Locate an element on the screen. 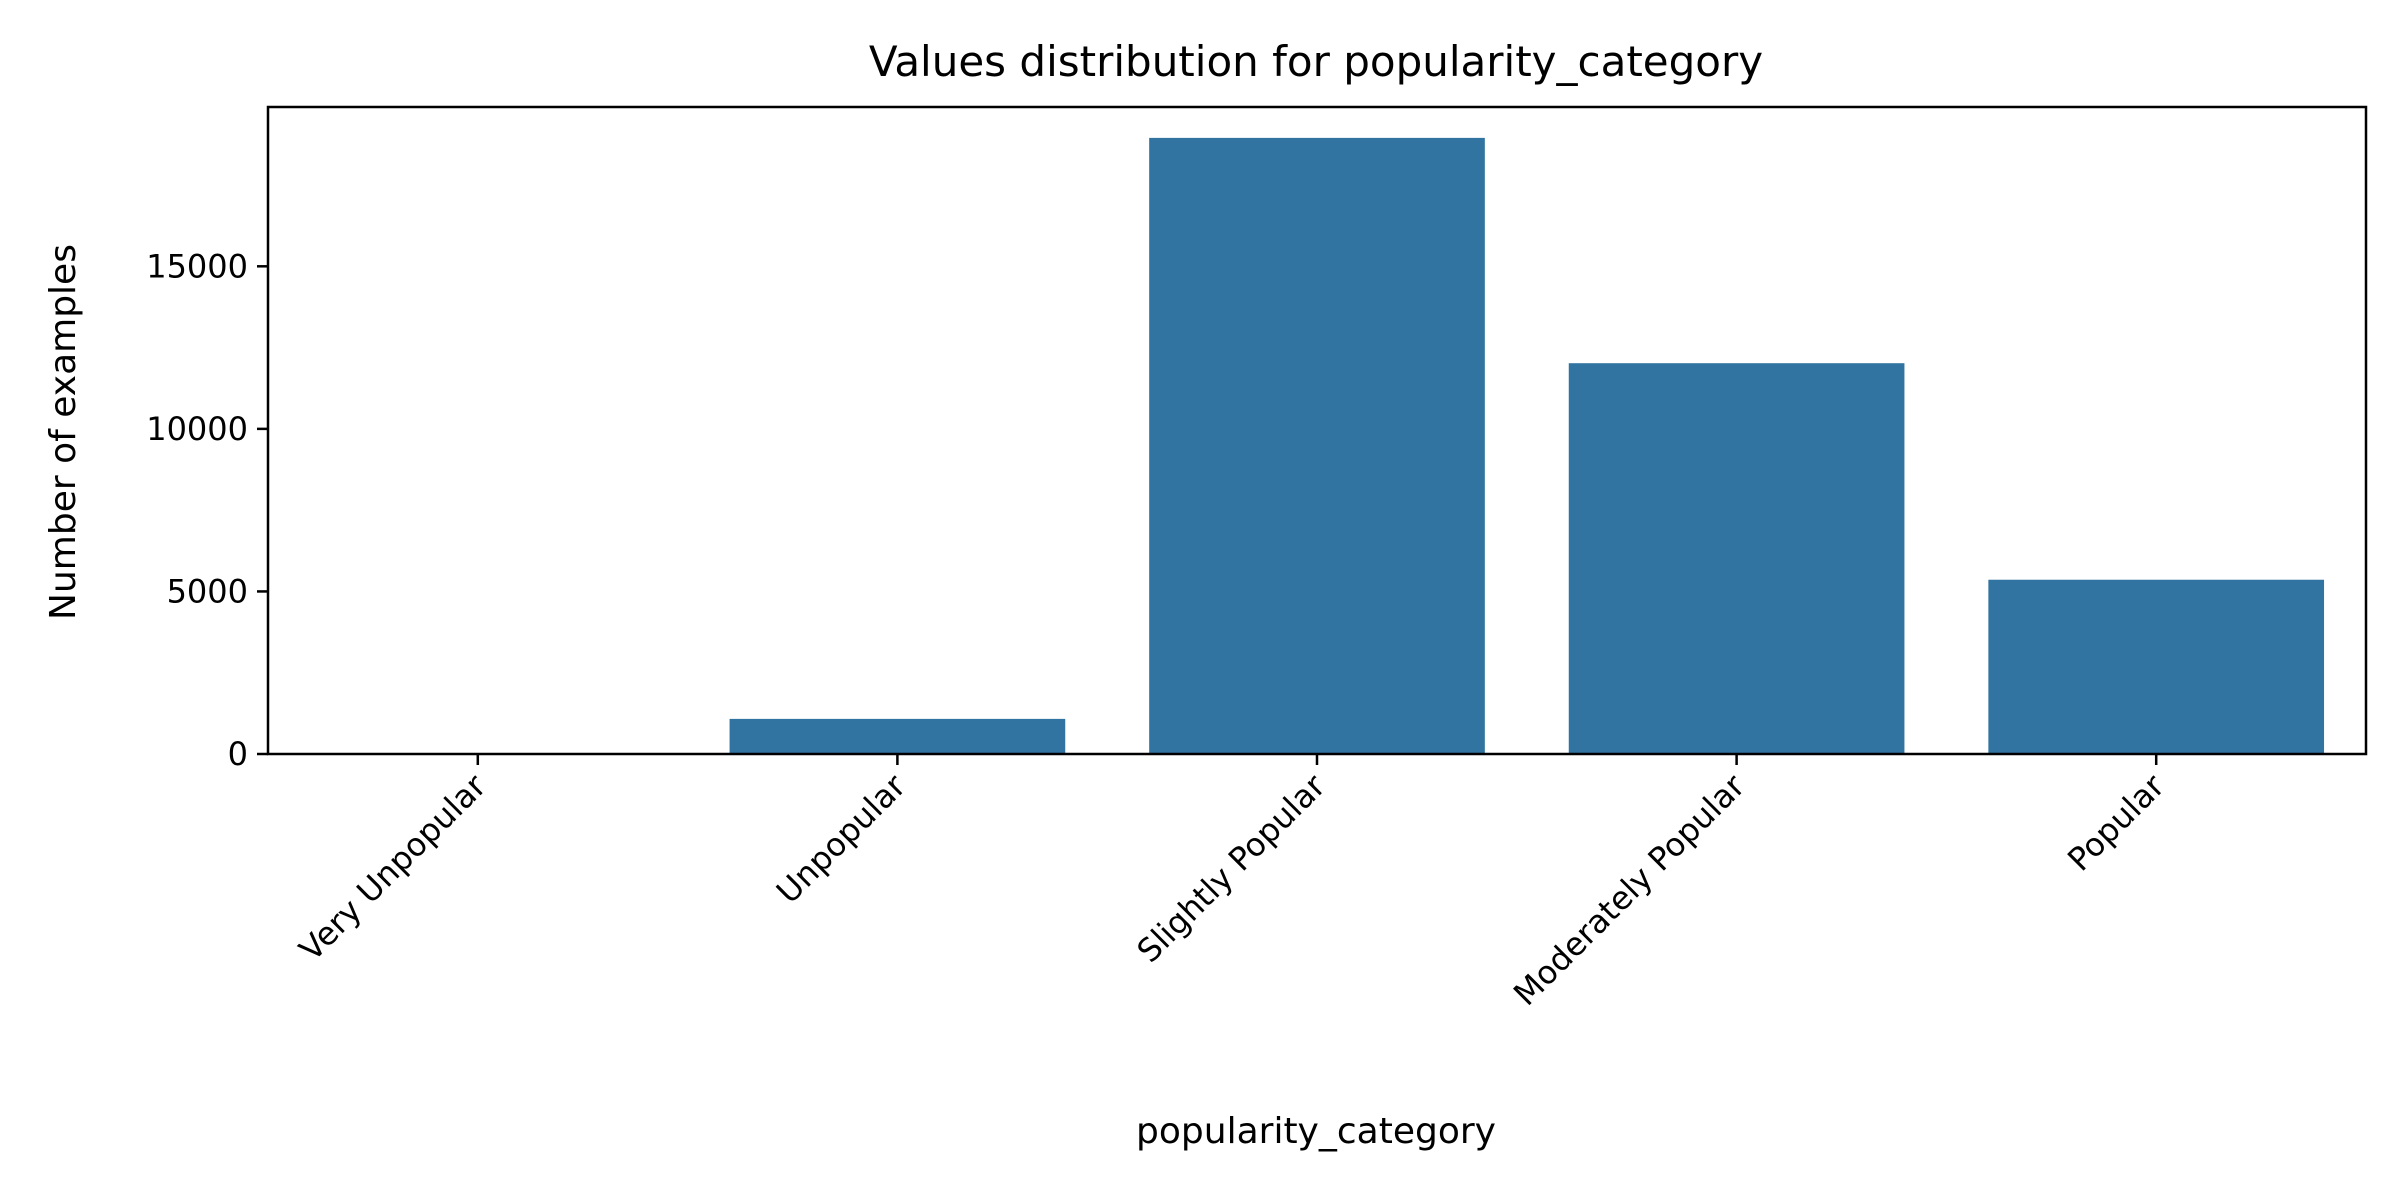 This screenshot has width=2400, height=1200. y-tick-label: 10000 is located at coordinates (197, 429).